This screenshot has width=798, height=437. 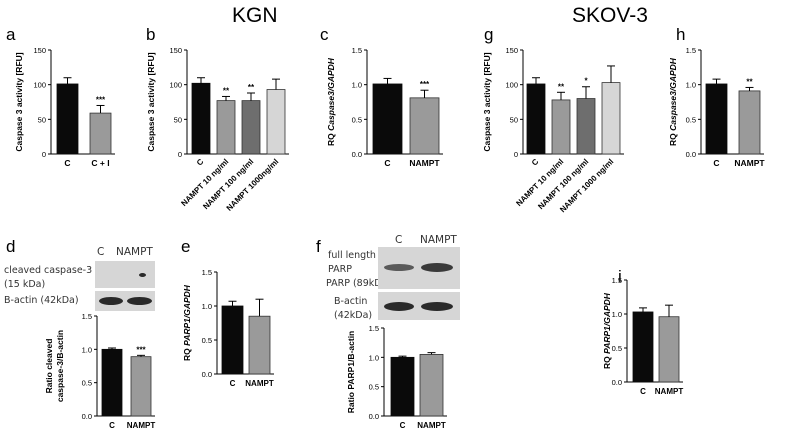 I want to click on y-tick-label-c-1: 0.5, so click(x=357, y=119).